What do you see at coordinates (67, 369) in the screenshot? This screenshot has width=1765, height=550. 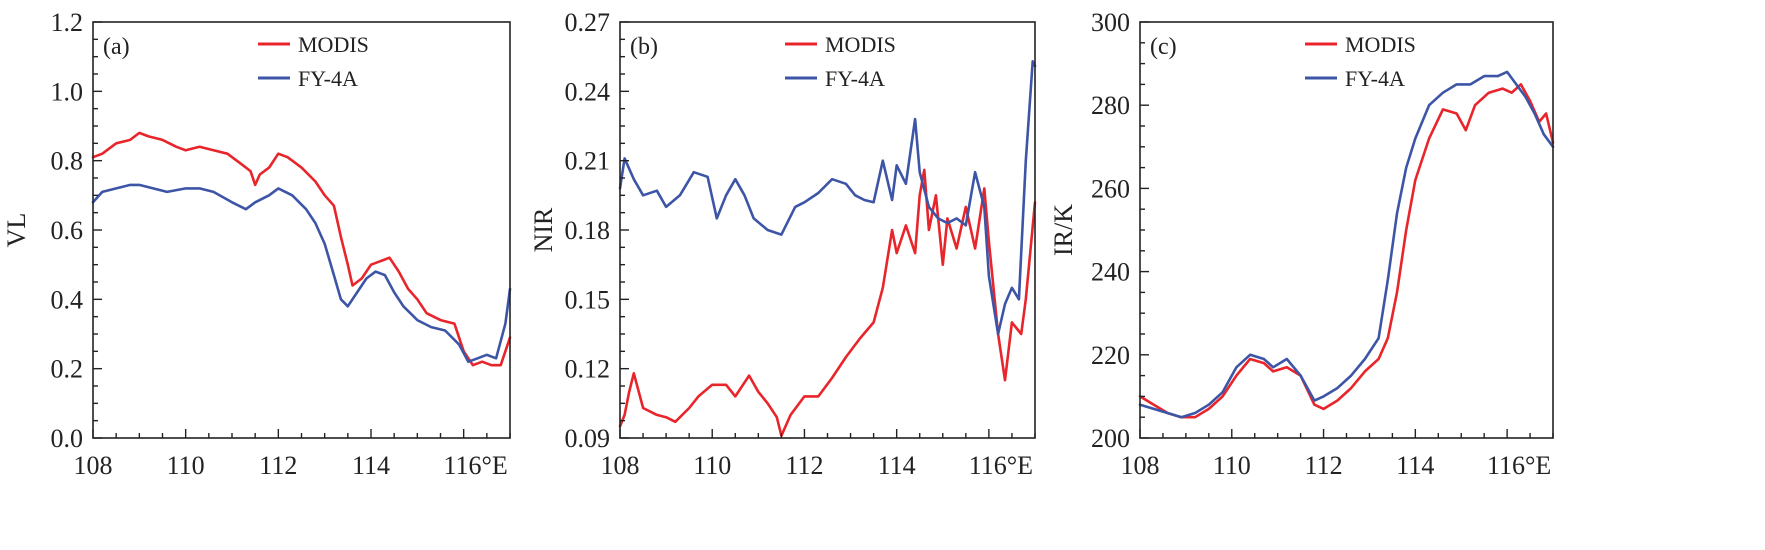 I see `y-tick-label: 0.2` at bounding box center [67, 369].